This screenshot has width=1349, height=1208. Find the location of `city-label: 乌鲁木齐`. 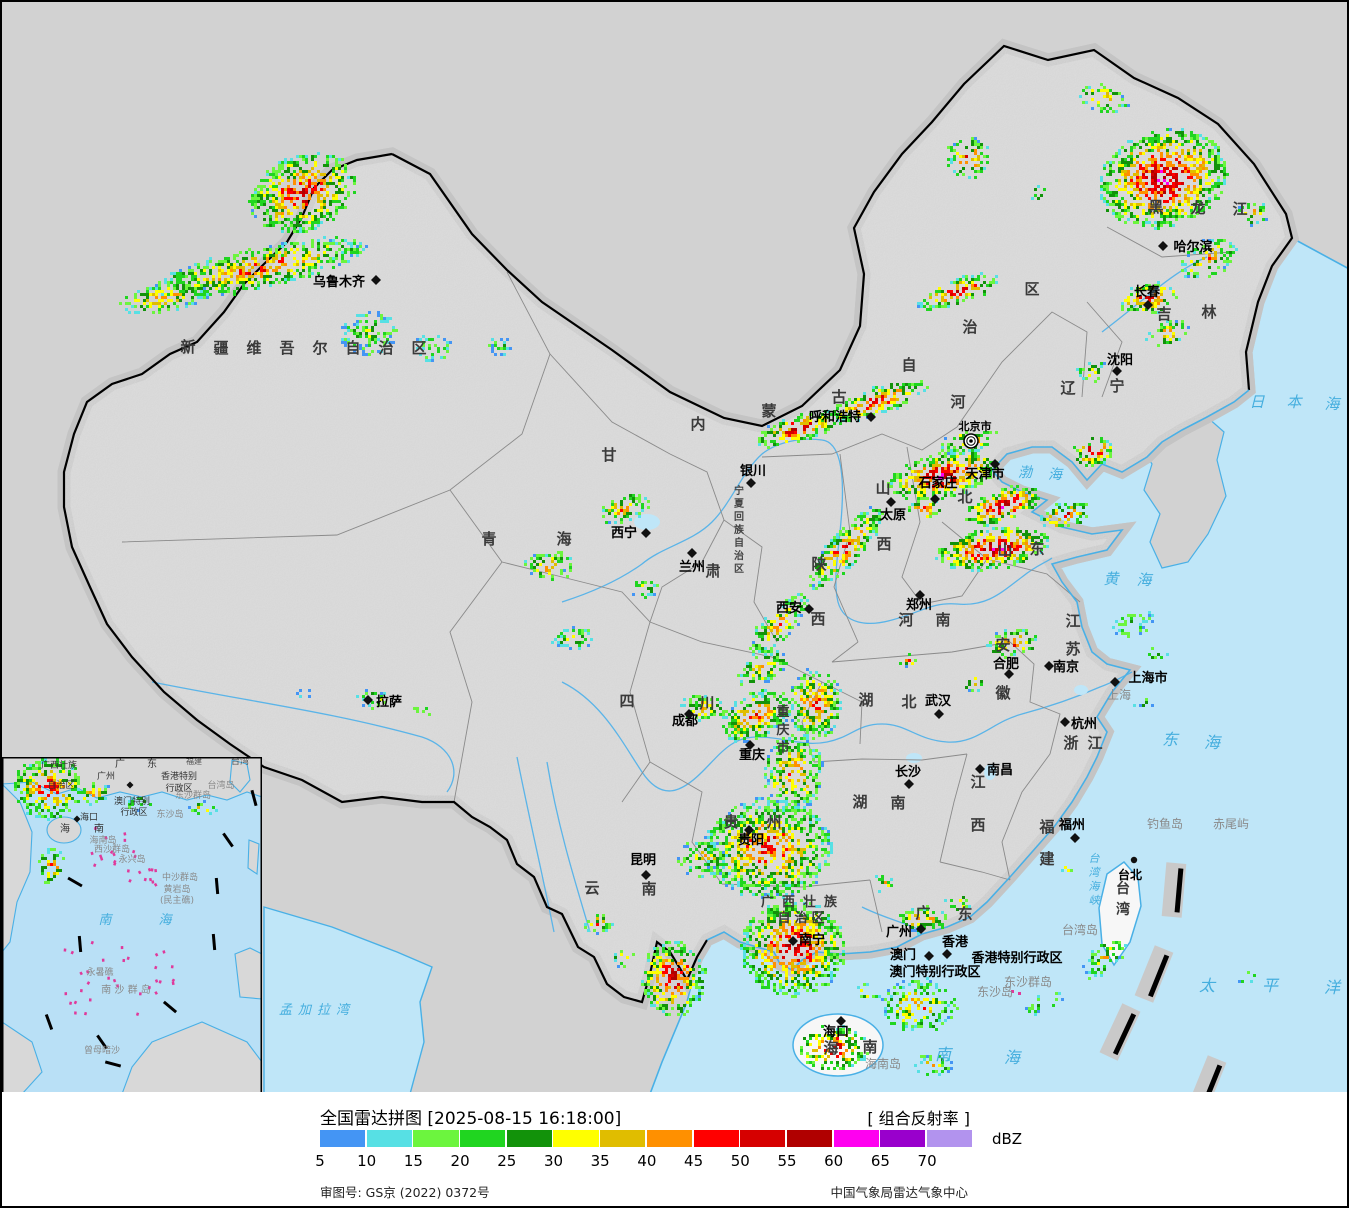

city-label: 乌鲁木齐 is located at coordinates (339, 282).